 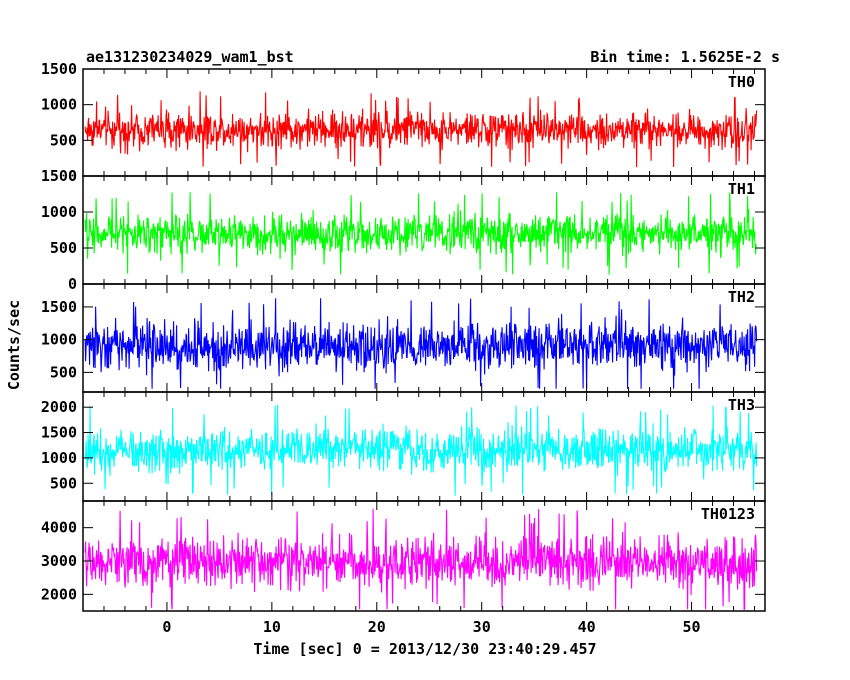 I want to click on series-label-th1: TH1, so click(x=741, y=189).